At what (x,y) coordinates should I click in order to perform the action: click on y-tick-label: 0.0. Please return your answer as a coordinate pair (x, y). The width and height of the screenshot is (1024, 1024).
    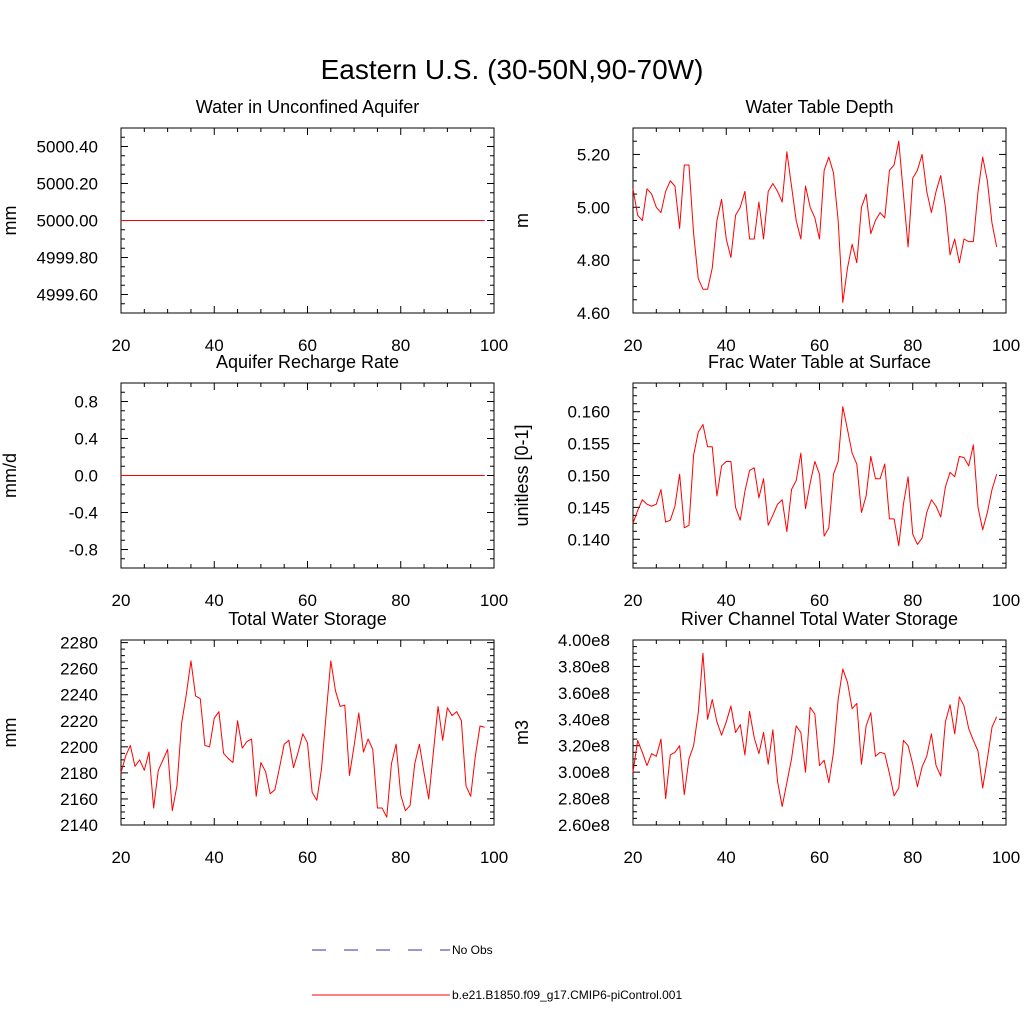
    Looking at the image, I should click on (86, 476).